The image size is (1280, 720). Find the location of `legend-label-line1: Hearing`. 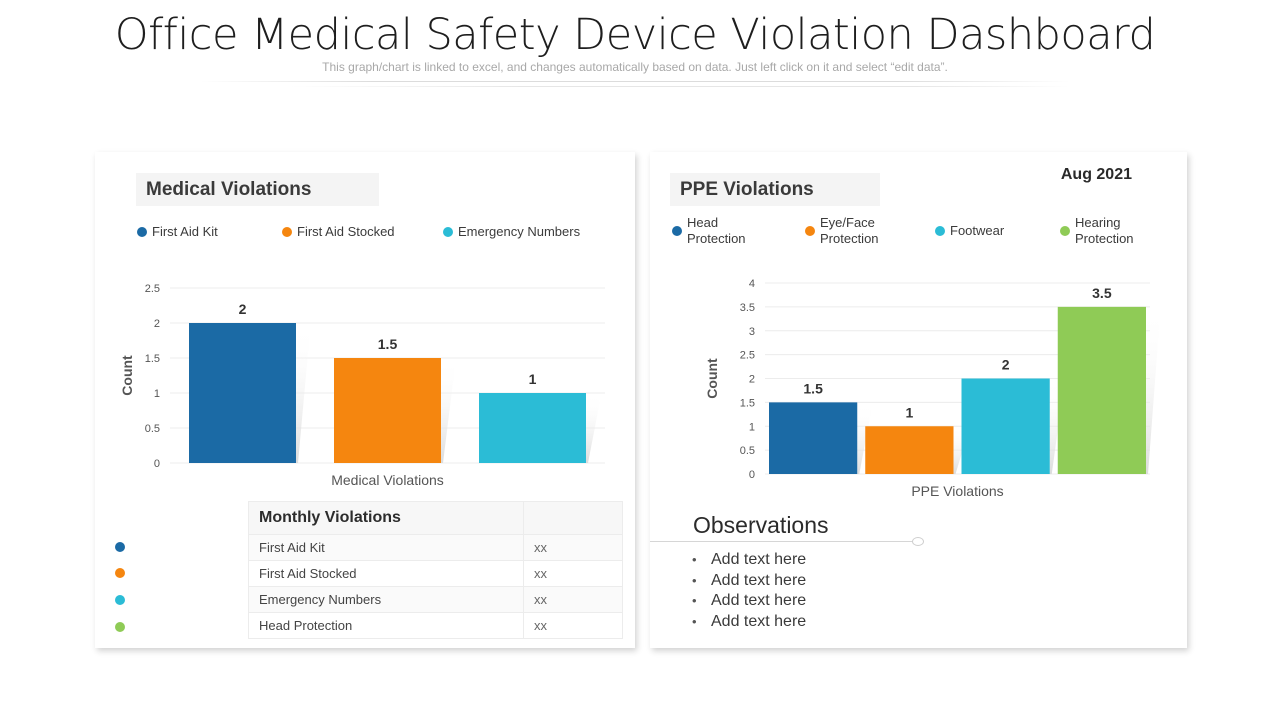

legend-label-line1: Hearing is located at coordinates (1098, 222).